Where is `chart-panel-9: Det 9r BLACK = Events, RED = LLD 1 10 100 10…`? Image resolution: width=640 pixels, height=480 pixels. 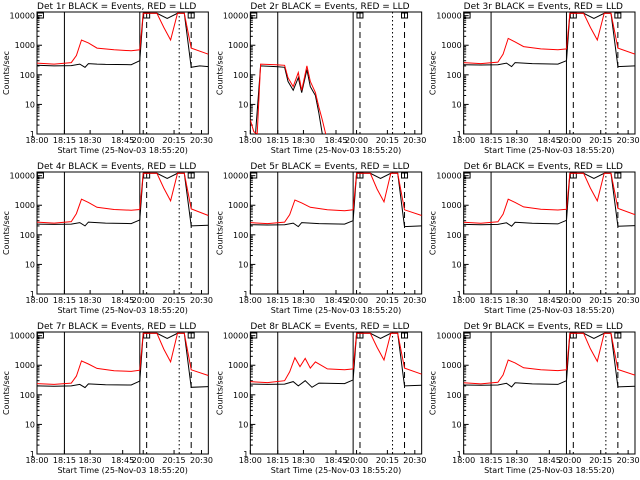
chart-panel-9: Det 9r BLACK = Events, RED = LLD 1 10 100 10… is located at coordinates (534, 398).